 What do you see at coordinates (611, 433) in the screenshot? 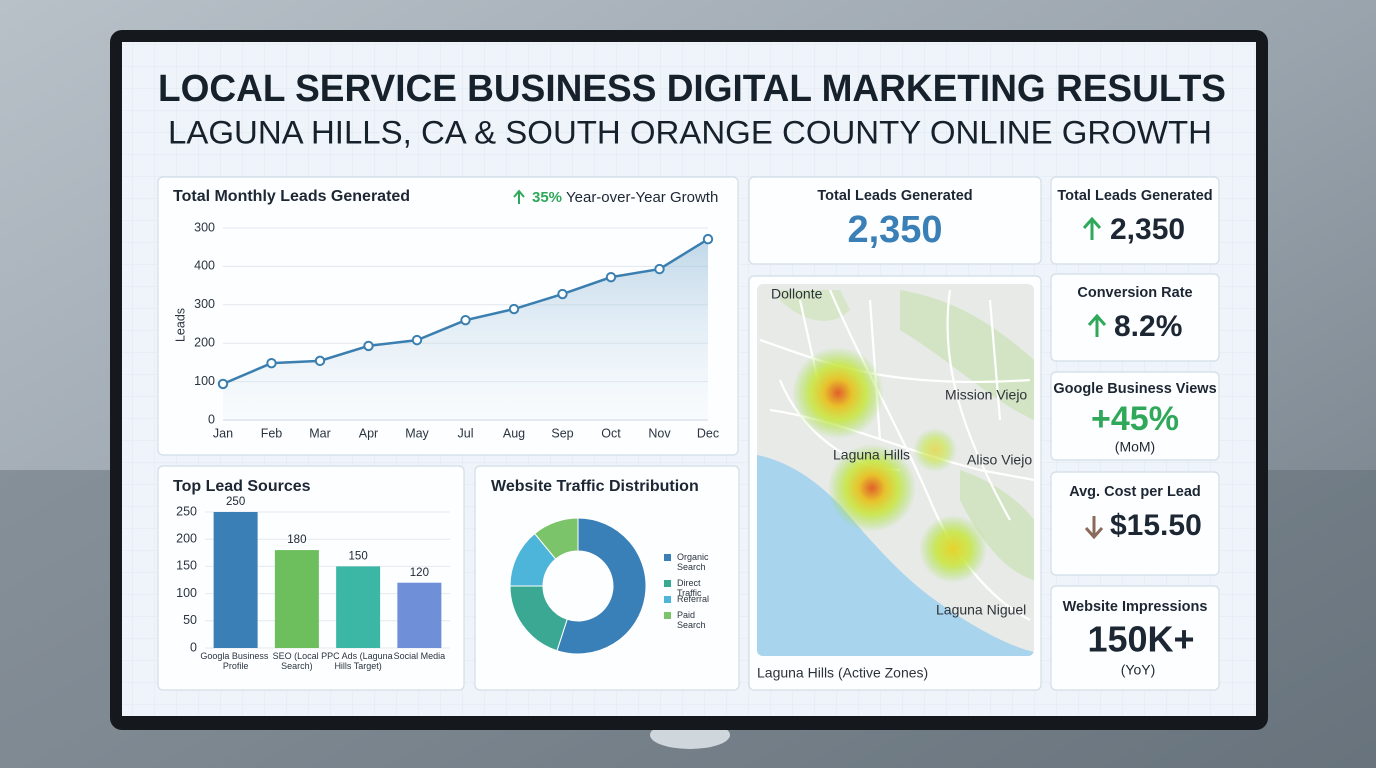
I see `x-tick-label: Oct` at bounding box center [611, 433].